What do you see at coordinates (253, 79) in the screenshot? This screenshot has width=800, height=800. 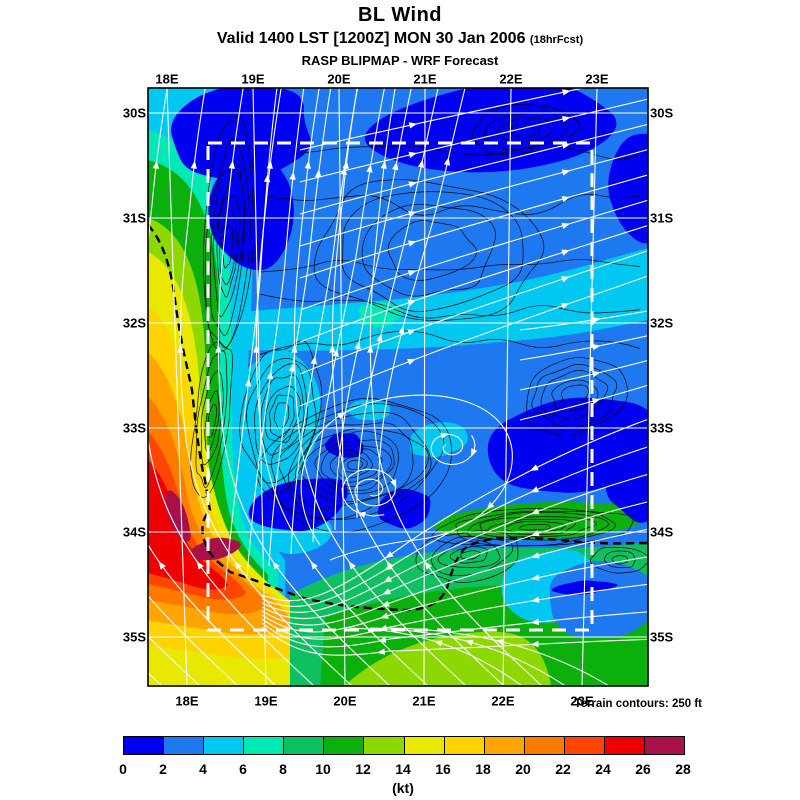 I see `lon-label-top: 19E` at bounding box center [253, 79].